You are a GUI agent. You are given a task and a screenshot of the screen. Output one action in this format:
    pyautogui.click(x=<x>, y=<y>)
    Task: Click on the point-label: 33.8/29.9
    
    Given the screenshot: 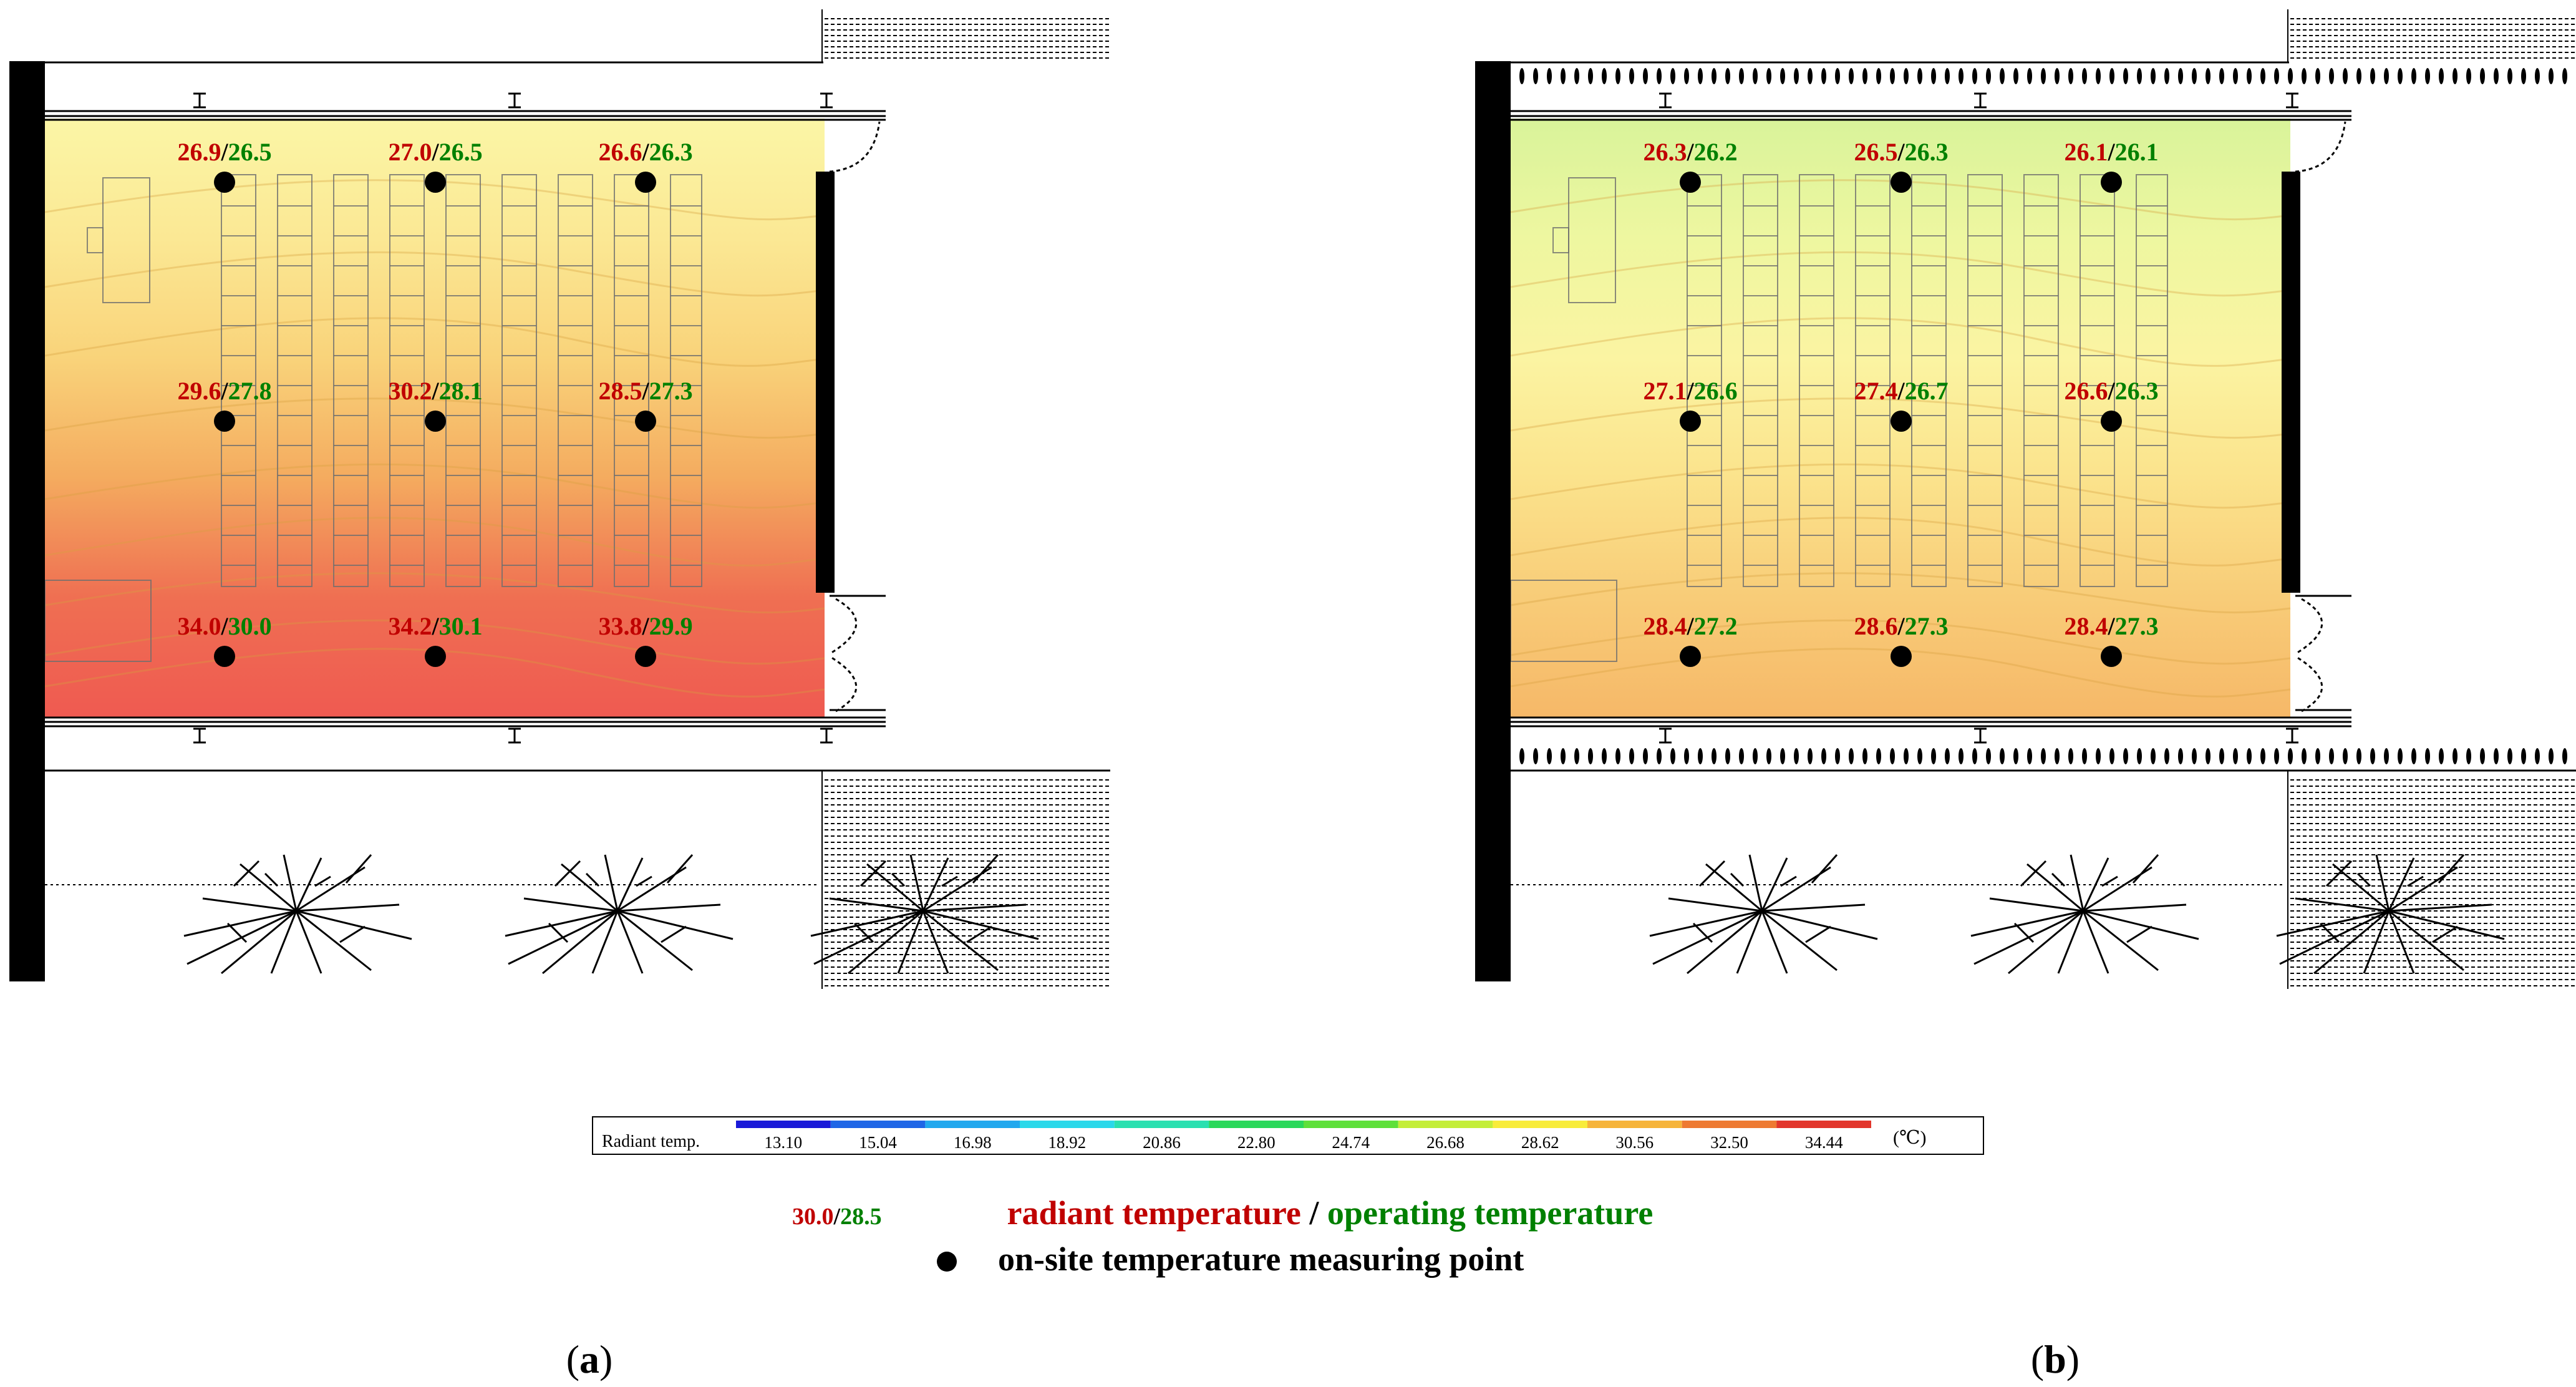 What is the action you would take?
    pyautogui.click(x=645, y=626)
    